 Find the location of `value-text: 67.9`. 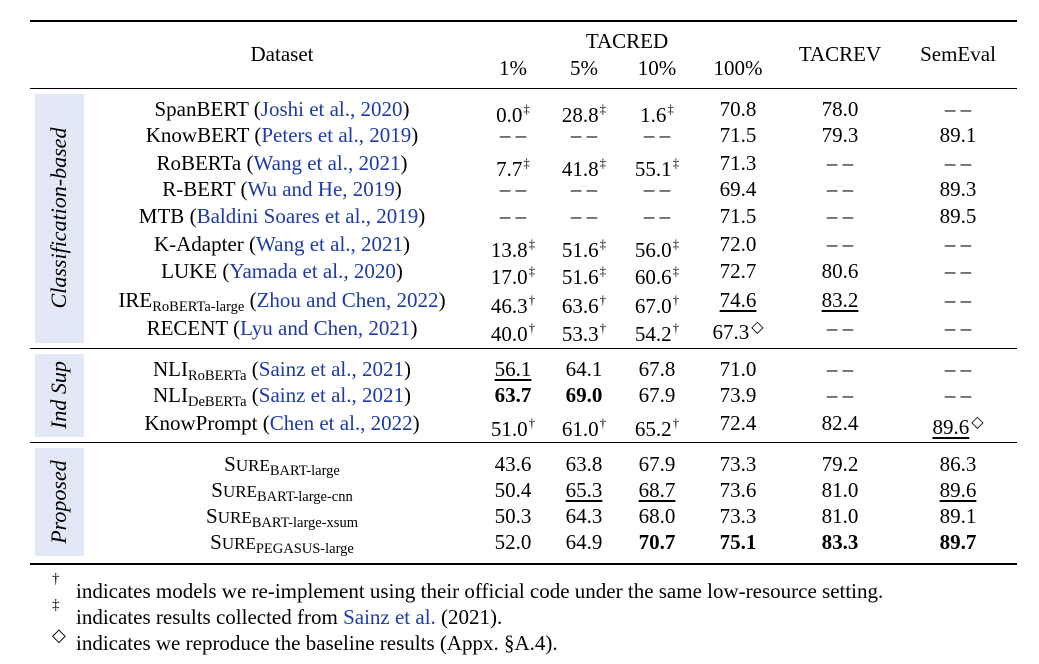

value-text: 67.9 is located at coordinates (657, 464).